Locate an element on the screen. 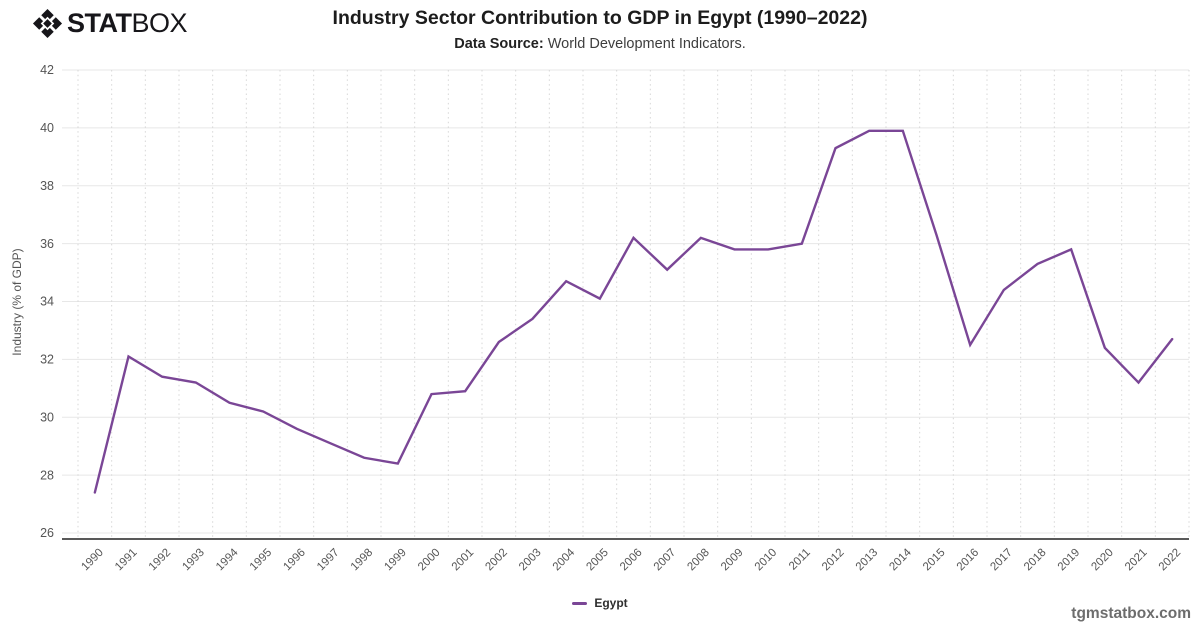 This screenshot has width=1200, height=630. x-tick-label: 1993 is located at coordinates (193, 560).